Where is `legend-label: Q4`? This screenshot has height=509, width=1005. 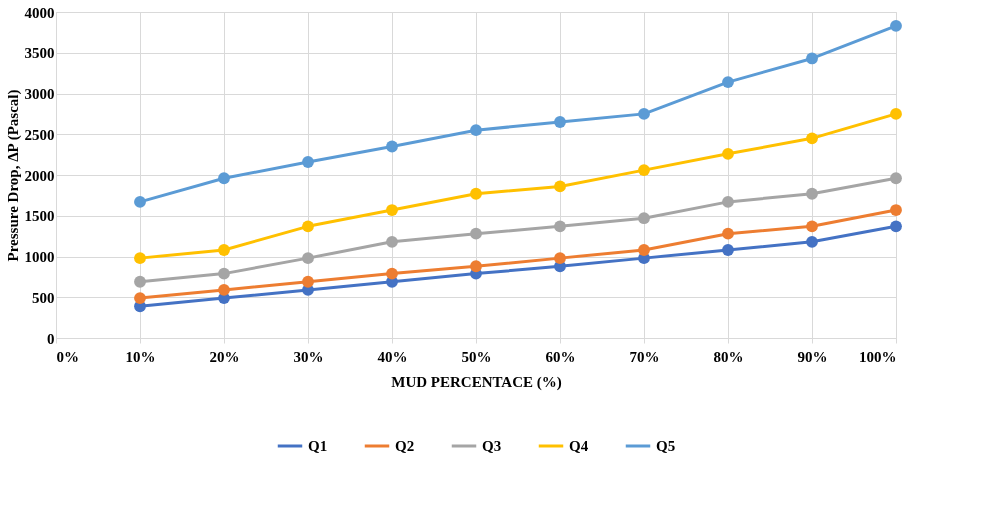 legend-label: Q4 is located at coordinates (579, 446).